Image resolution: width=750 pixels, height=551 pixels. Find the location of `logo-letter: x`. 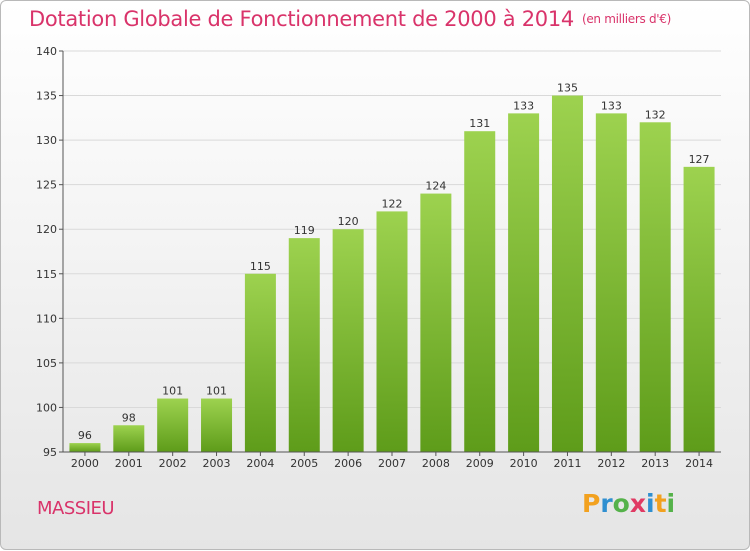

logo-letter: x is located at coordinates (637, 503).